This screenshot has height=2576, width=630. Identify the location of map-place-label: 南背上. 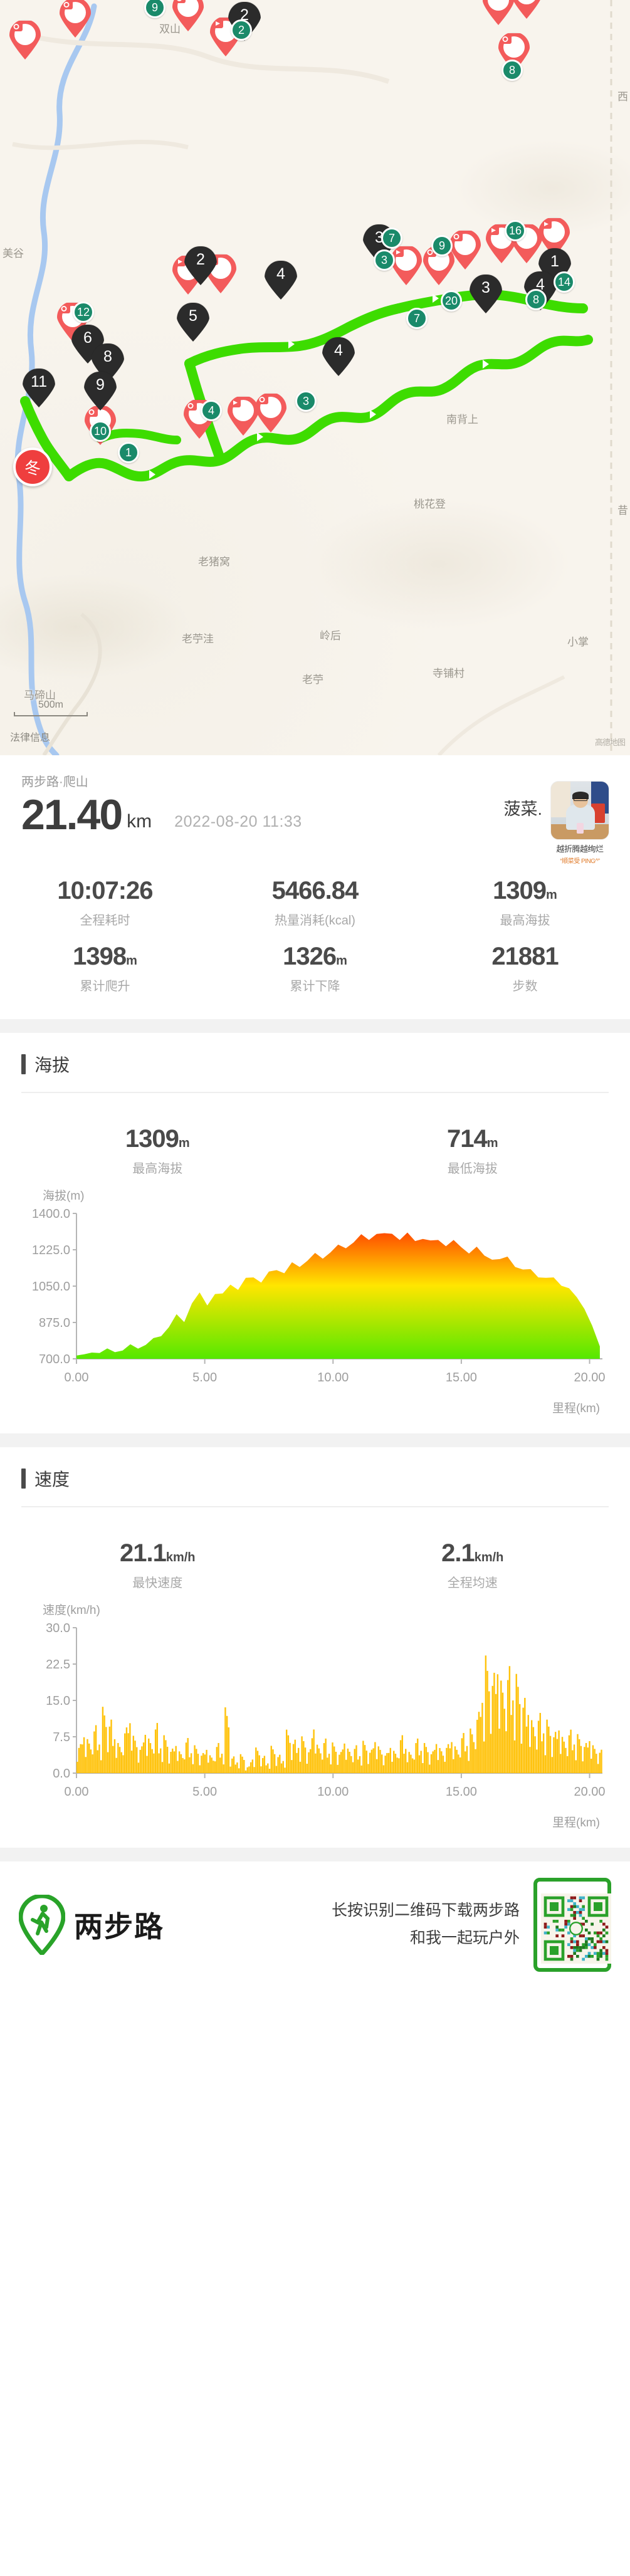
(462, 420).